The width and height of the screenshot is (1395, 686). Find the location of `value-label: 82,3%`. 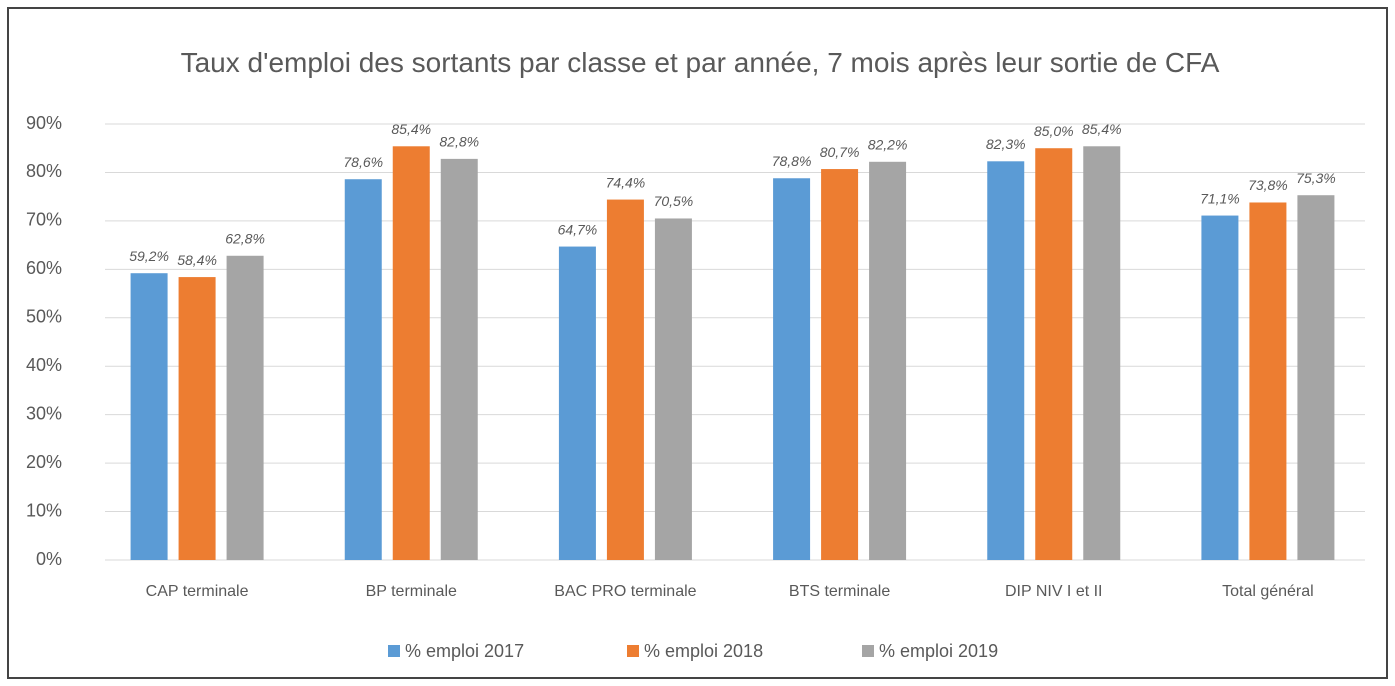

value-label: 82,3% is located at coordinates (1006, 144).